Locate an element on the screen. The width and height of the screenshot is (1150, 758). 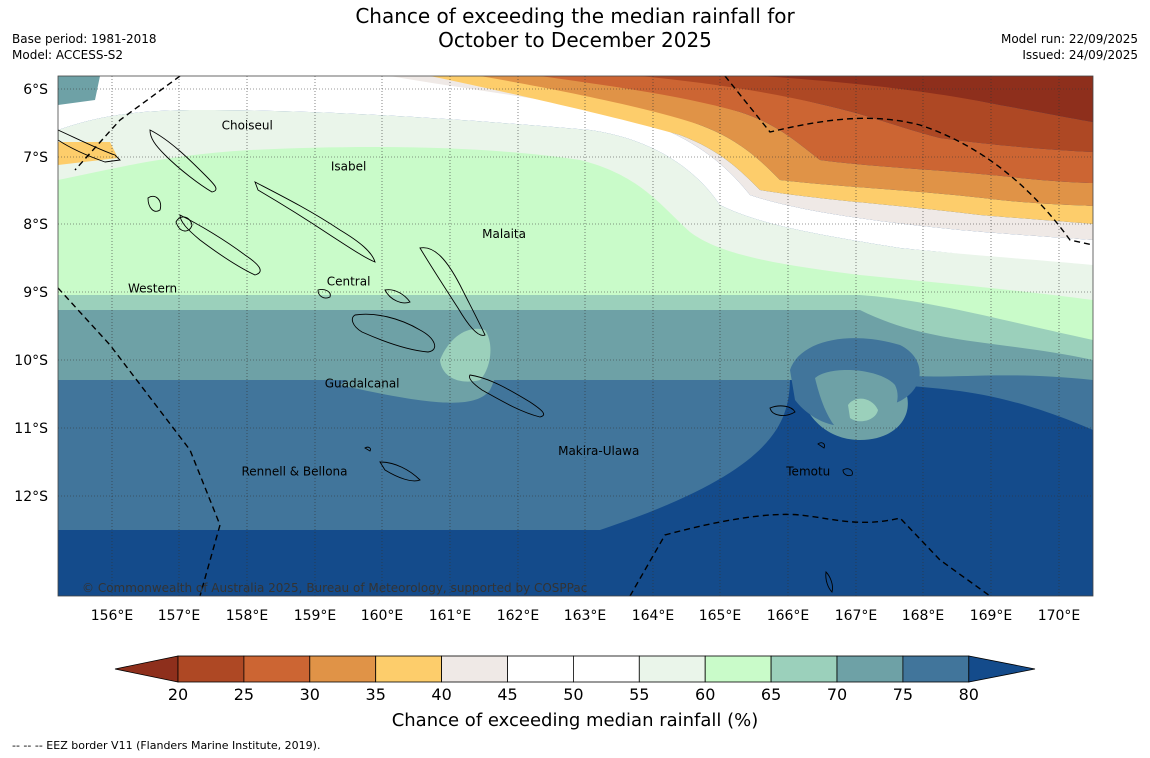
model-name: Model: ACCESS-S2 is located at coordinates (68, 55).